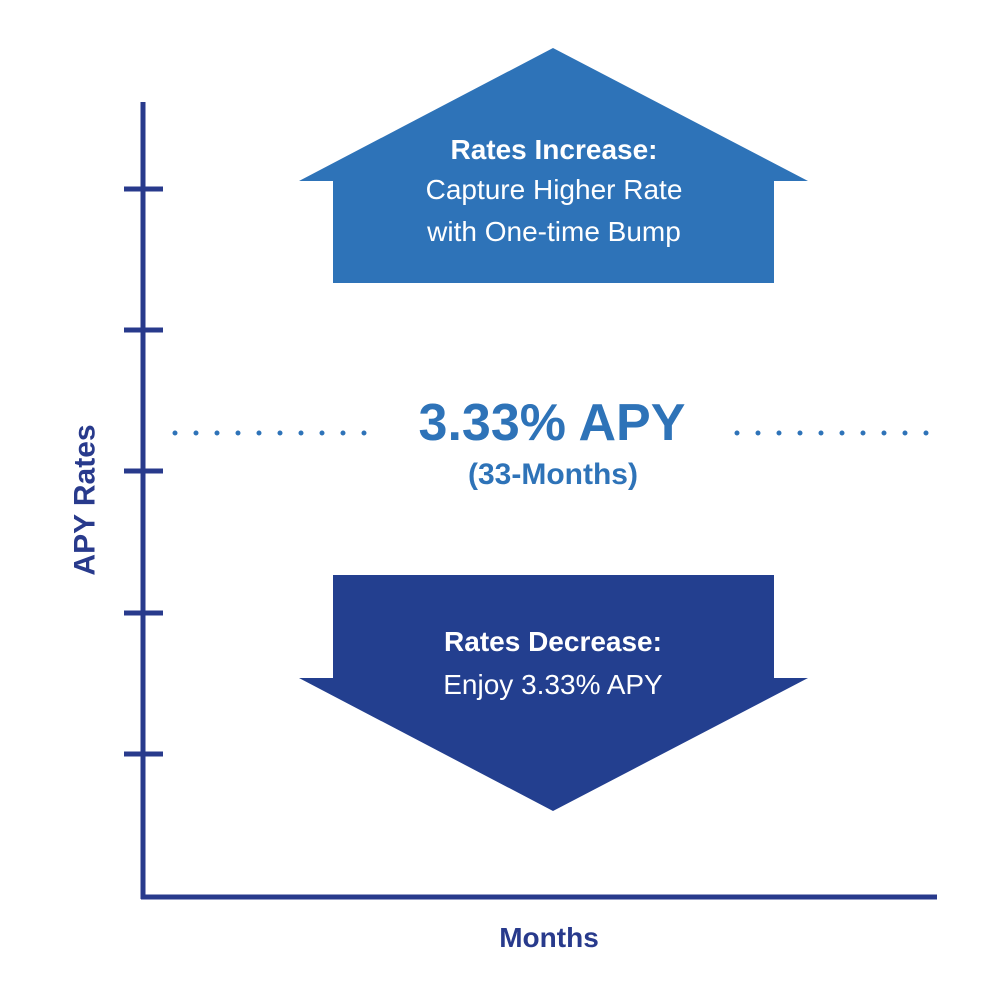 This screenshot has width=1000, height=1000. Describe the element at coordinates (553, 231) in the screenshot. I see `rates-increase-line2: with One-time Bump` at that location.